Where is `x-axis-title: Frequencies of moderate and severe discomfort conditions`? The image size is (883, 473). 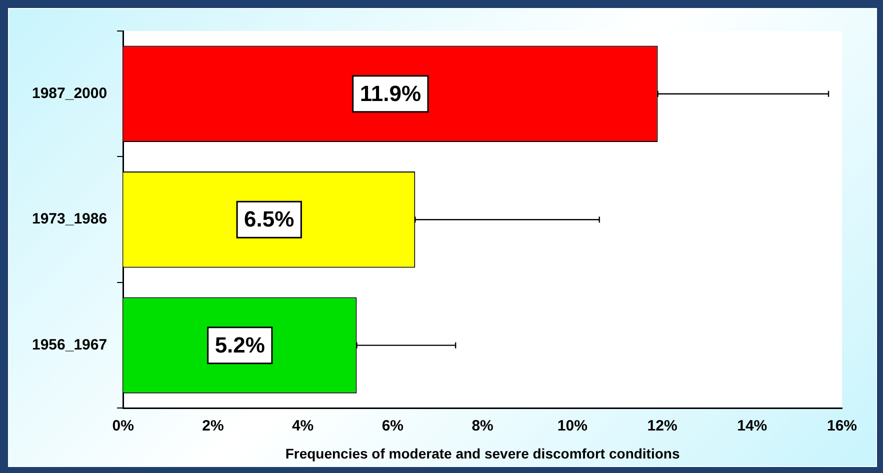
x-axis-title: Frequencies of moderate and severe discomfort conditions is located at coordinates (482, 453).